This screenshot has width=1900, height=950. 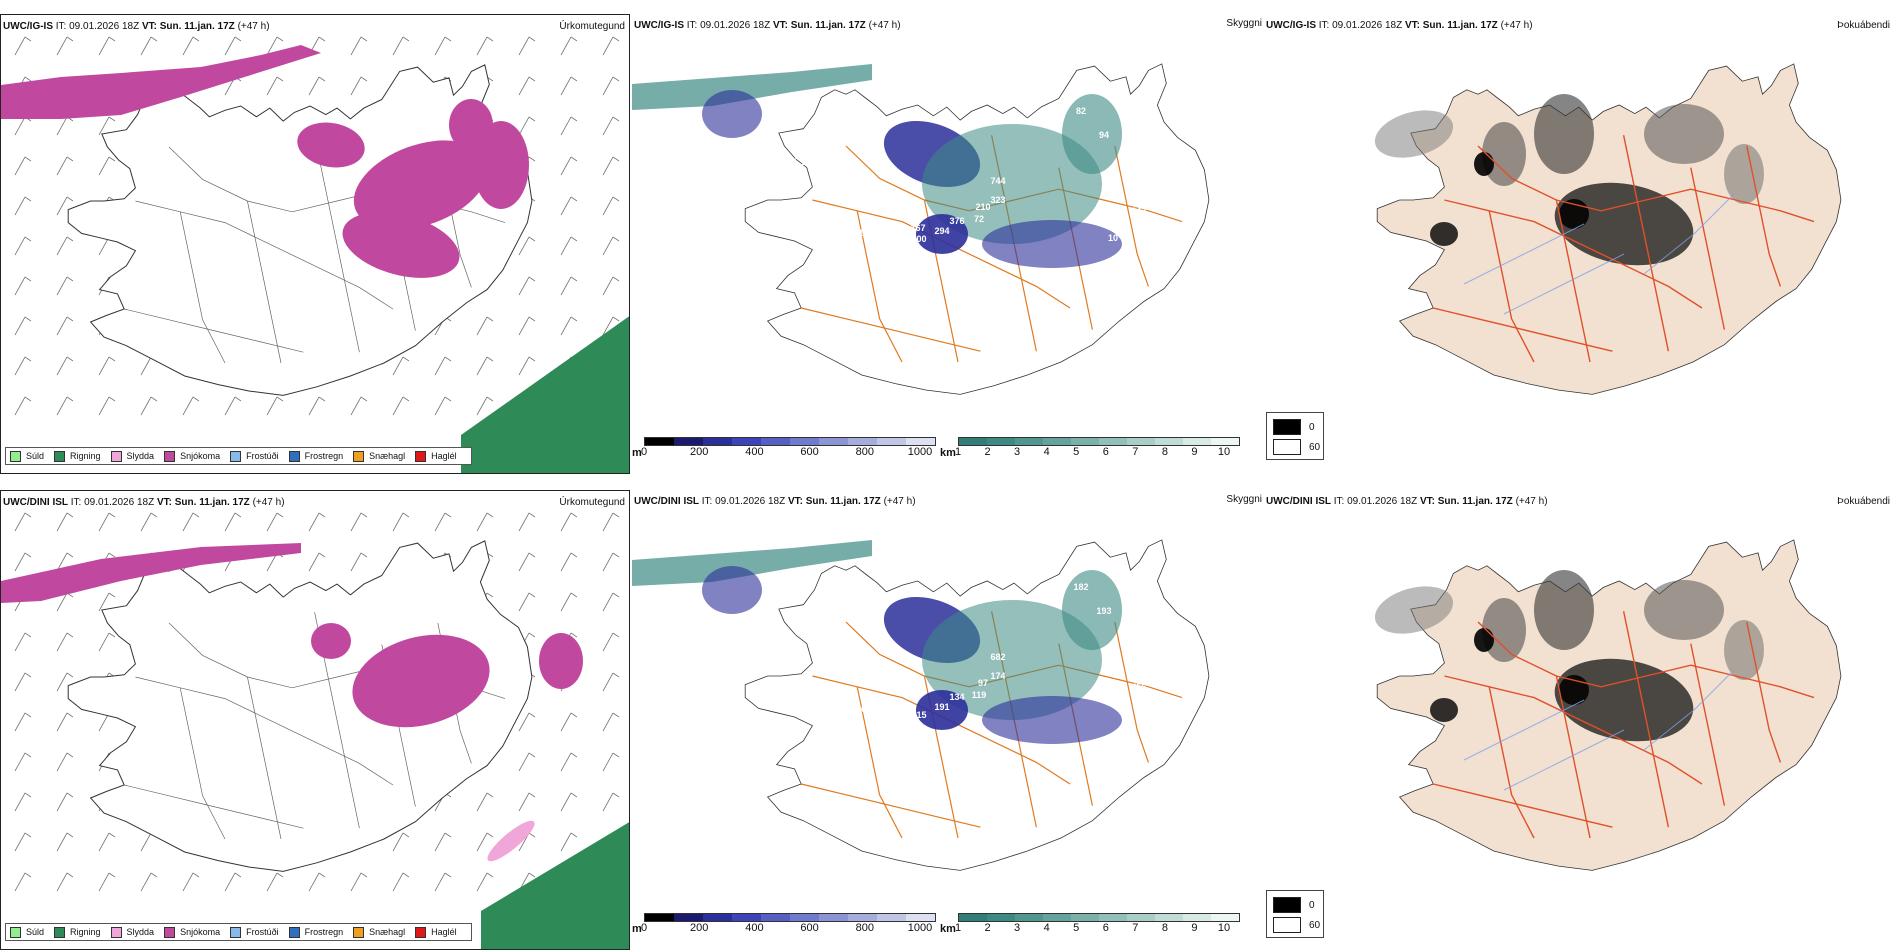 I want to click on cloud-base-value: 143, so click(x=1138, y=211).